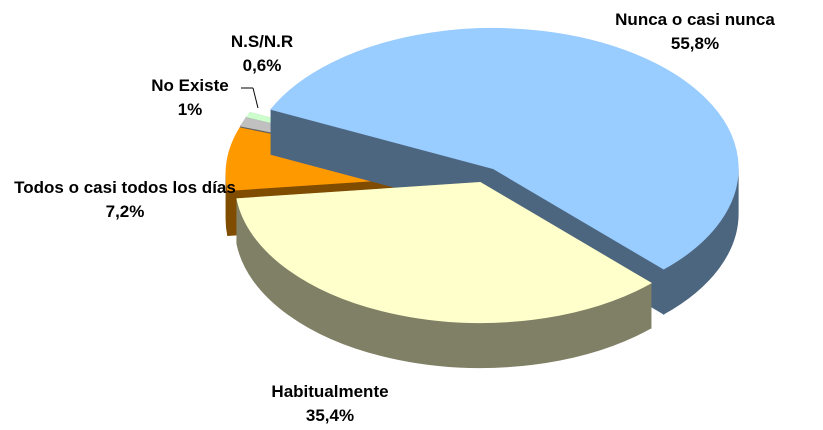  I want to click on slice-label: No Existe 1%, so click(190, 98).